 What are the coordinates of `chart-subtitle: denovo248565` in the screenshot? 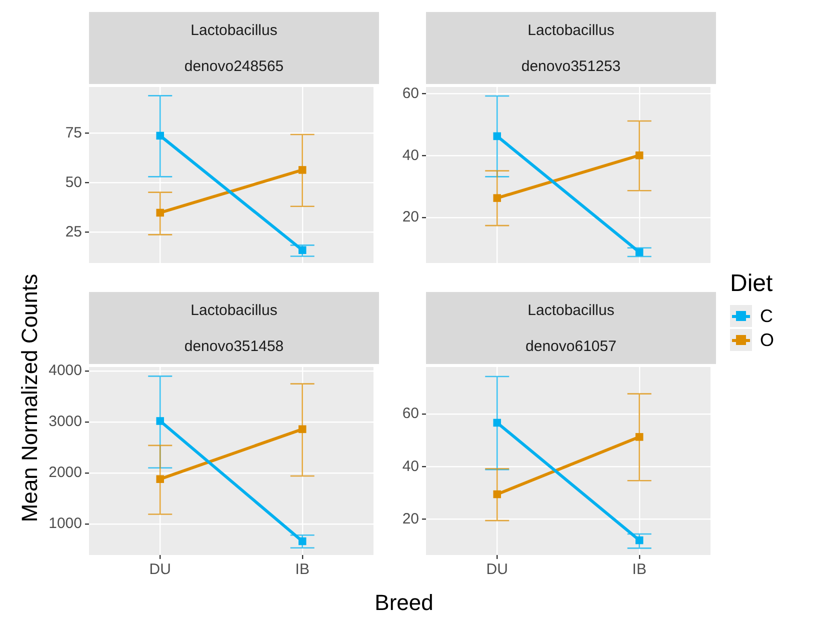 It's located at (234, 66).